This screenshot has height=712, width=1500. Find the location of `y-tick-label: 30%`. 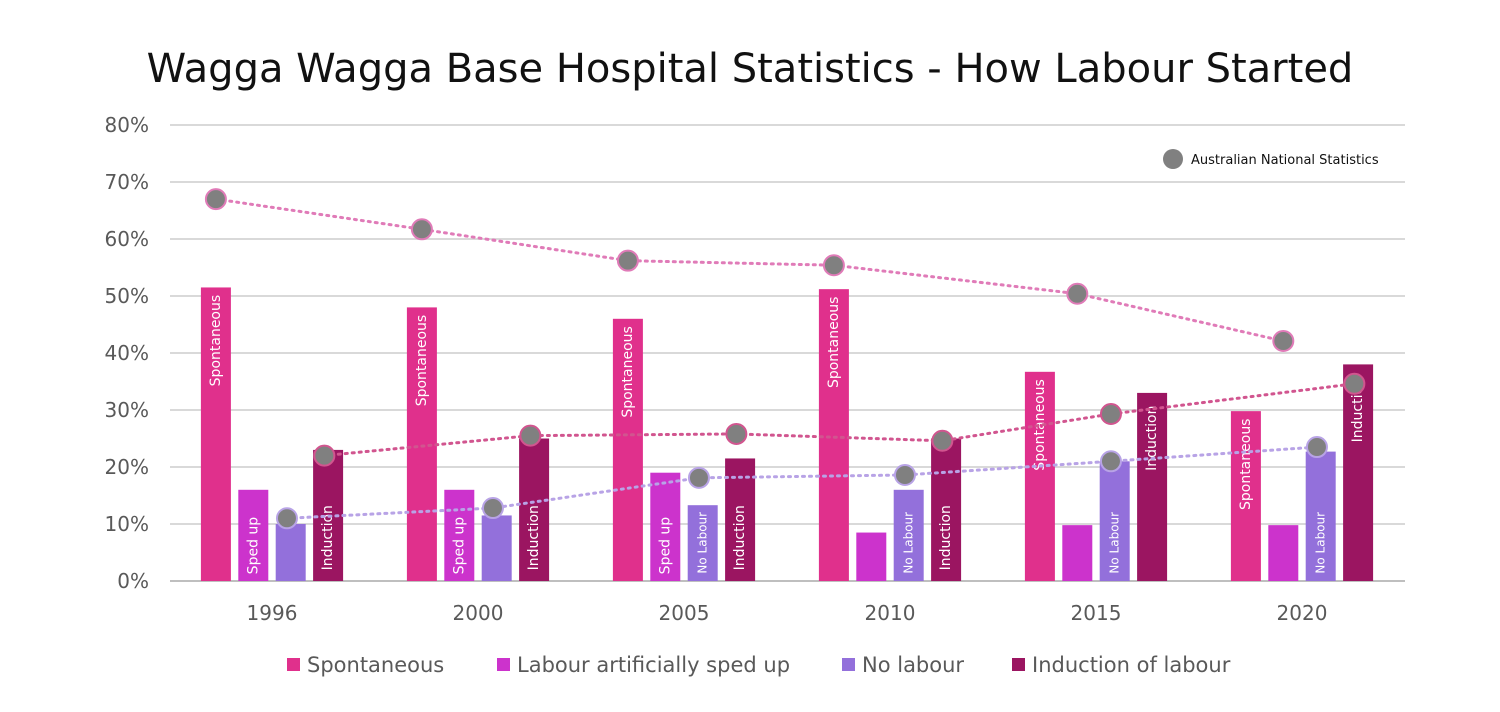

y-tick-label: 30% is located at coordinates (127, 410).